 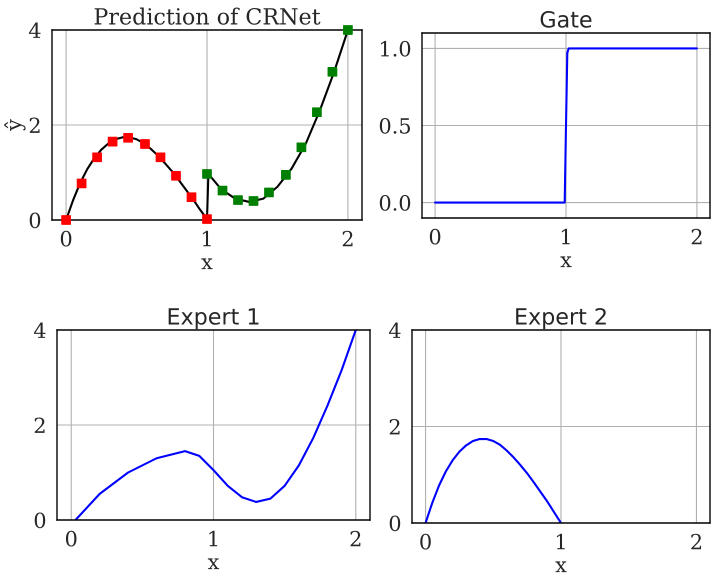 What do you see at coordinates (561, 319) in the screenshot?
I see `chart-title: Expert 2` at bounding box center [561, 319].